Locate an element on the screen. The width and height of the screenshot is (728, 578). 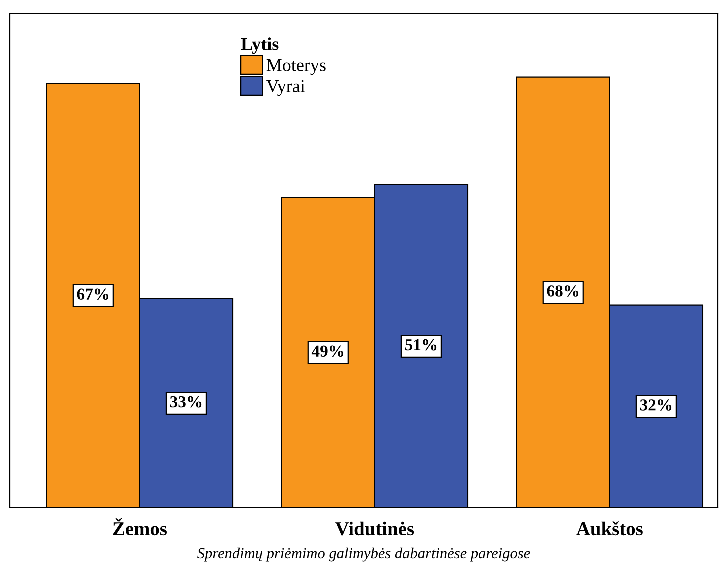
x-tick-label: Aukštos is located at coordinates (609, 529).